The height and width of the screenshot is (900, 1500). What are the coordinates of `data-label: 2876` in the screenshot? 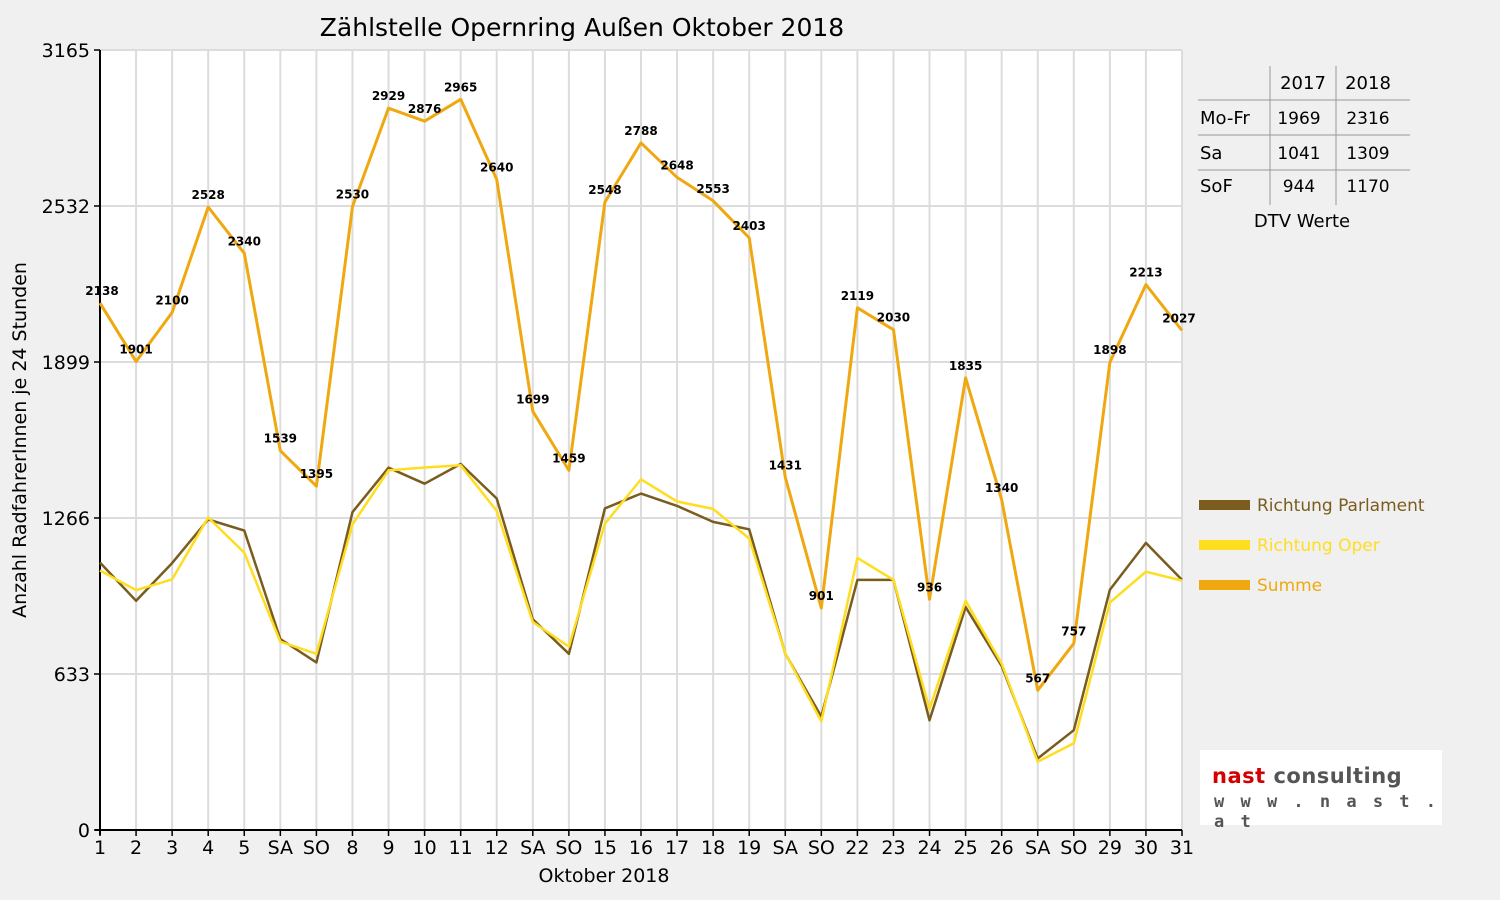 It's located at (424, 109).